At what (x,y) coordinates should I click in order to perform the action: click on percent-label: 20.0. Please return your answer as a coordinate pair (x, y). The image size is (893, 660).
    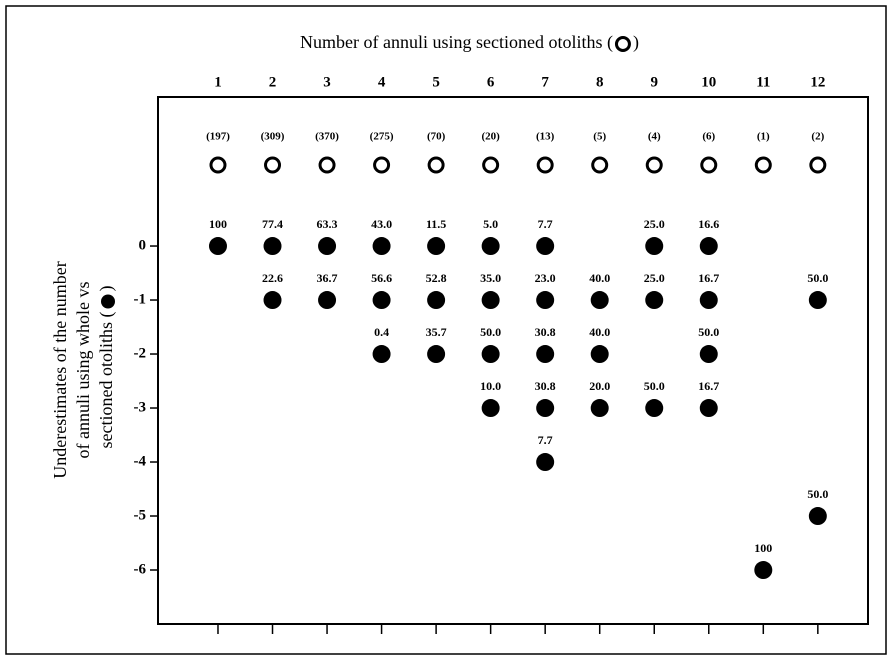
    Looking at the image, I should click on (599, 386).